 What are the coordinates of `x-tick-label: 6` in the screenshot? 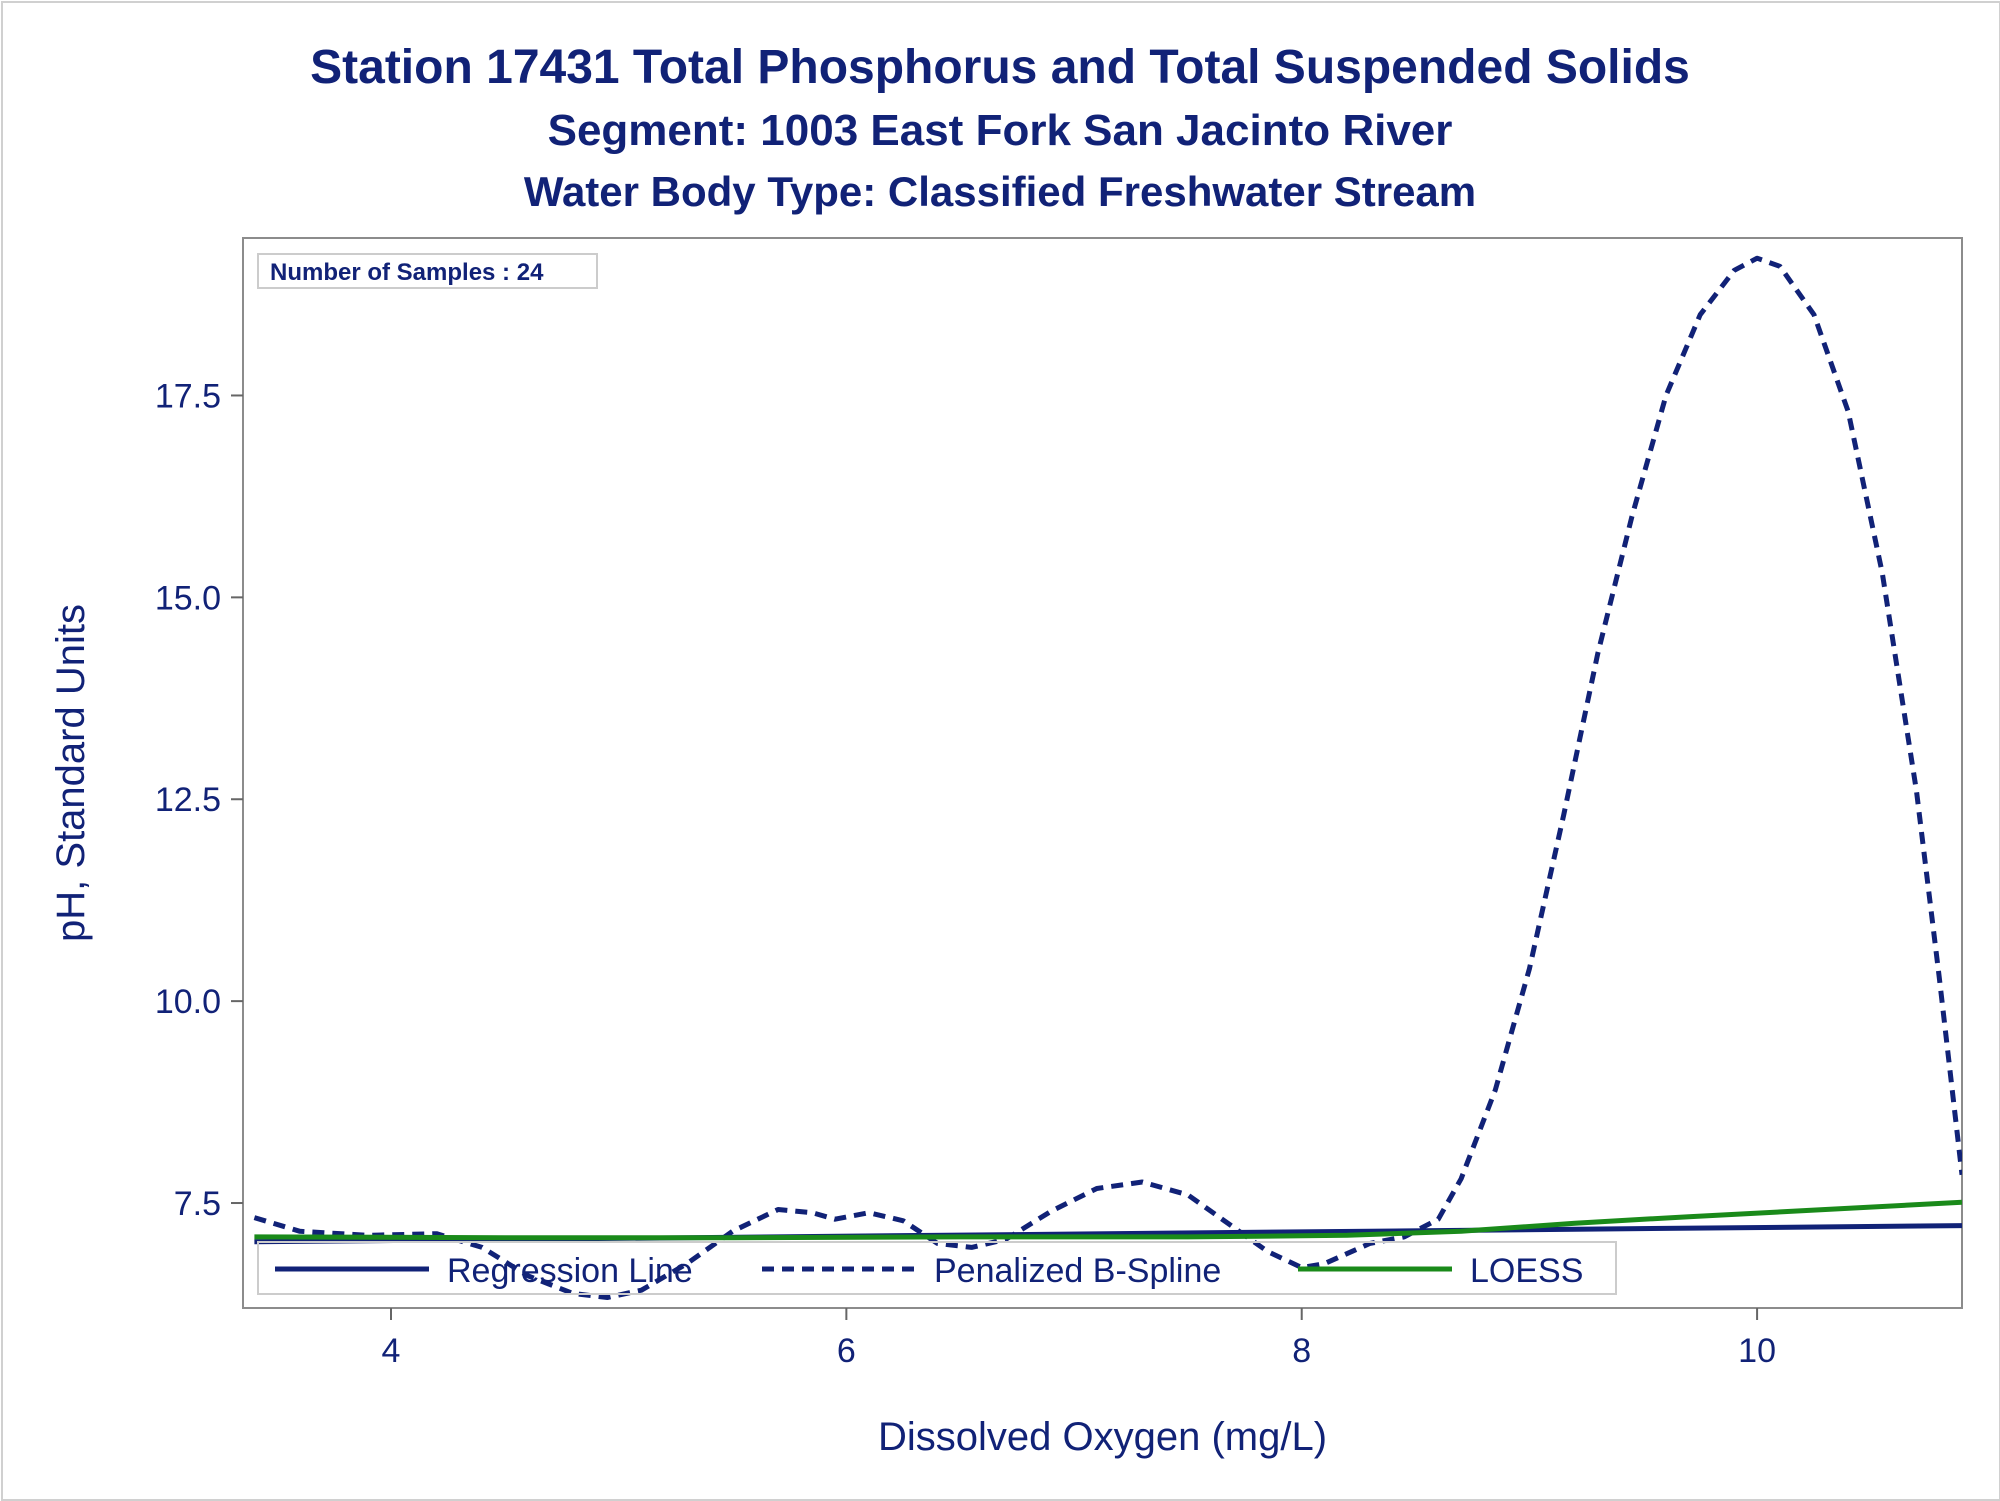 It's located at (846, 1351).